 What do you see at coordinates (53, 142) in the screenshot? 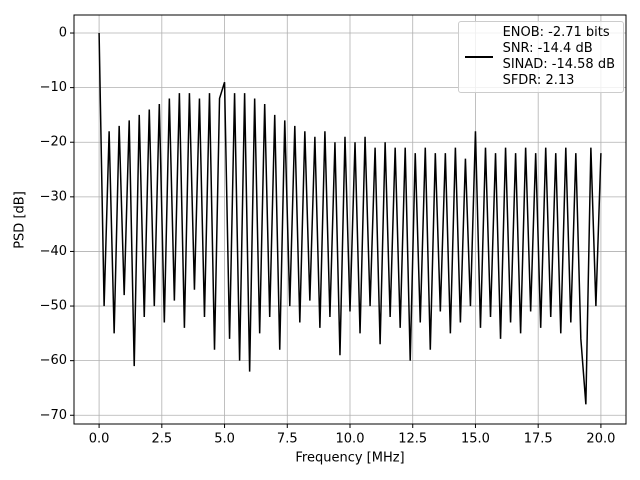
I see `y-tick-label: −20` at bounding box center [53, 142].